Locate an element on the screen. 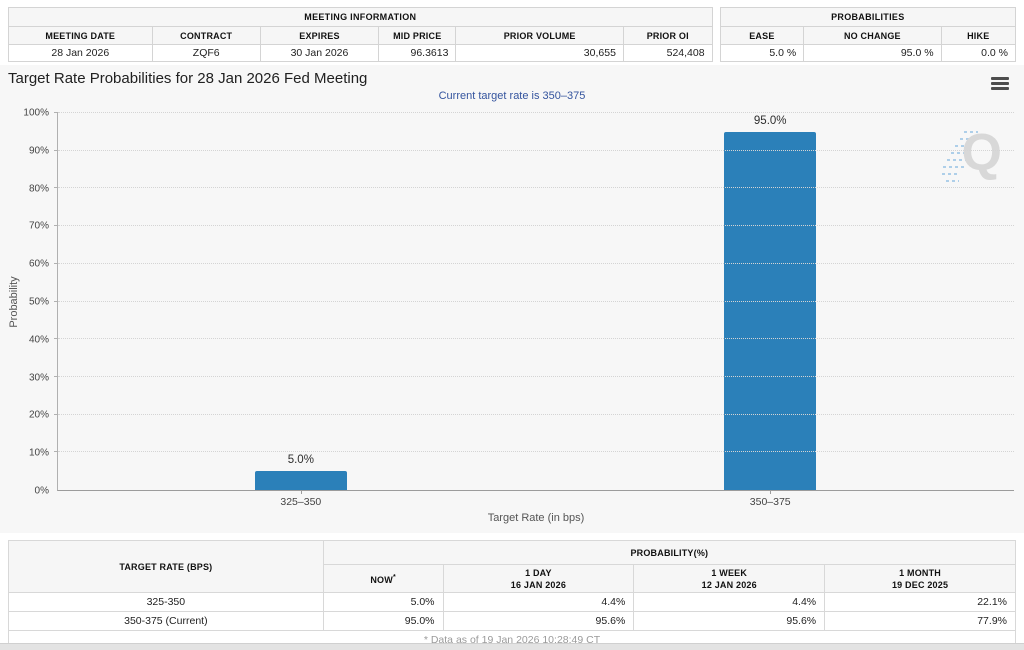 This screenshot has height=650, width=1024. cell-now-probability: 95.0% is located at coordinates (383, 621).